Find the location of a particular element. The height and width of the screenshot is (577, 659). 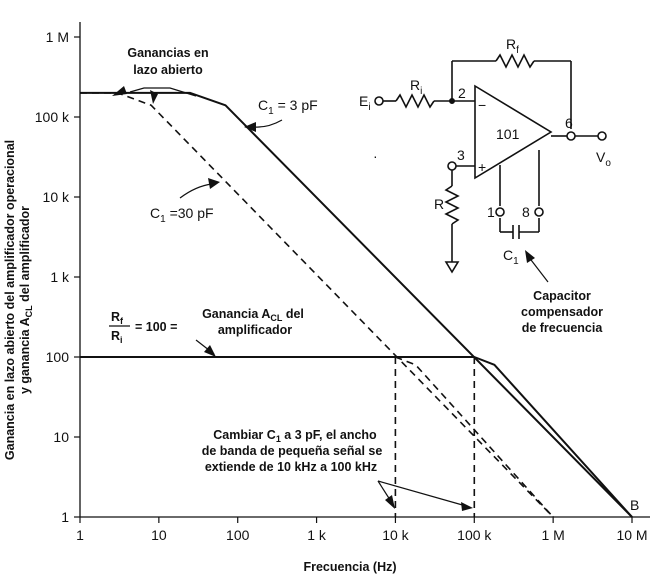

label-ri: Ri is located at coordinates (416, 87).